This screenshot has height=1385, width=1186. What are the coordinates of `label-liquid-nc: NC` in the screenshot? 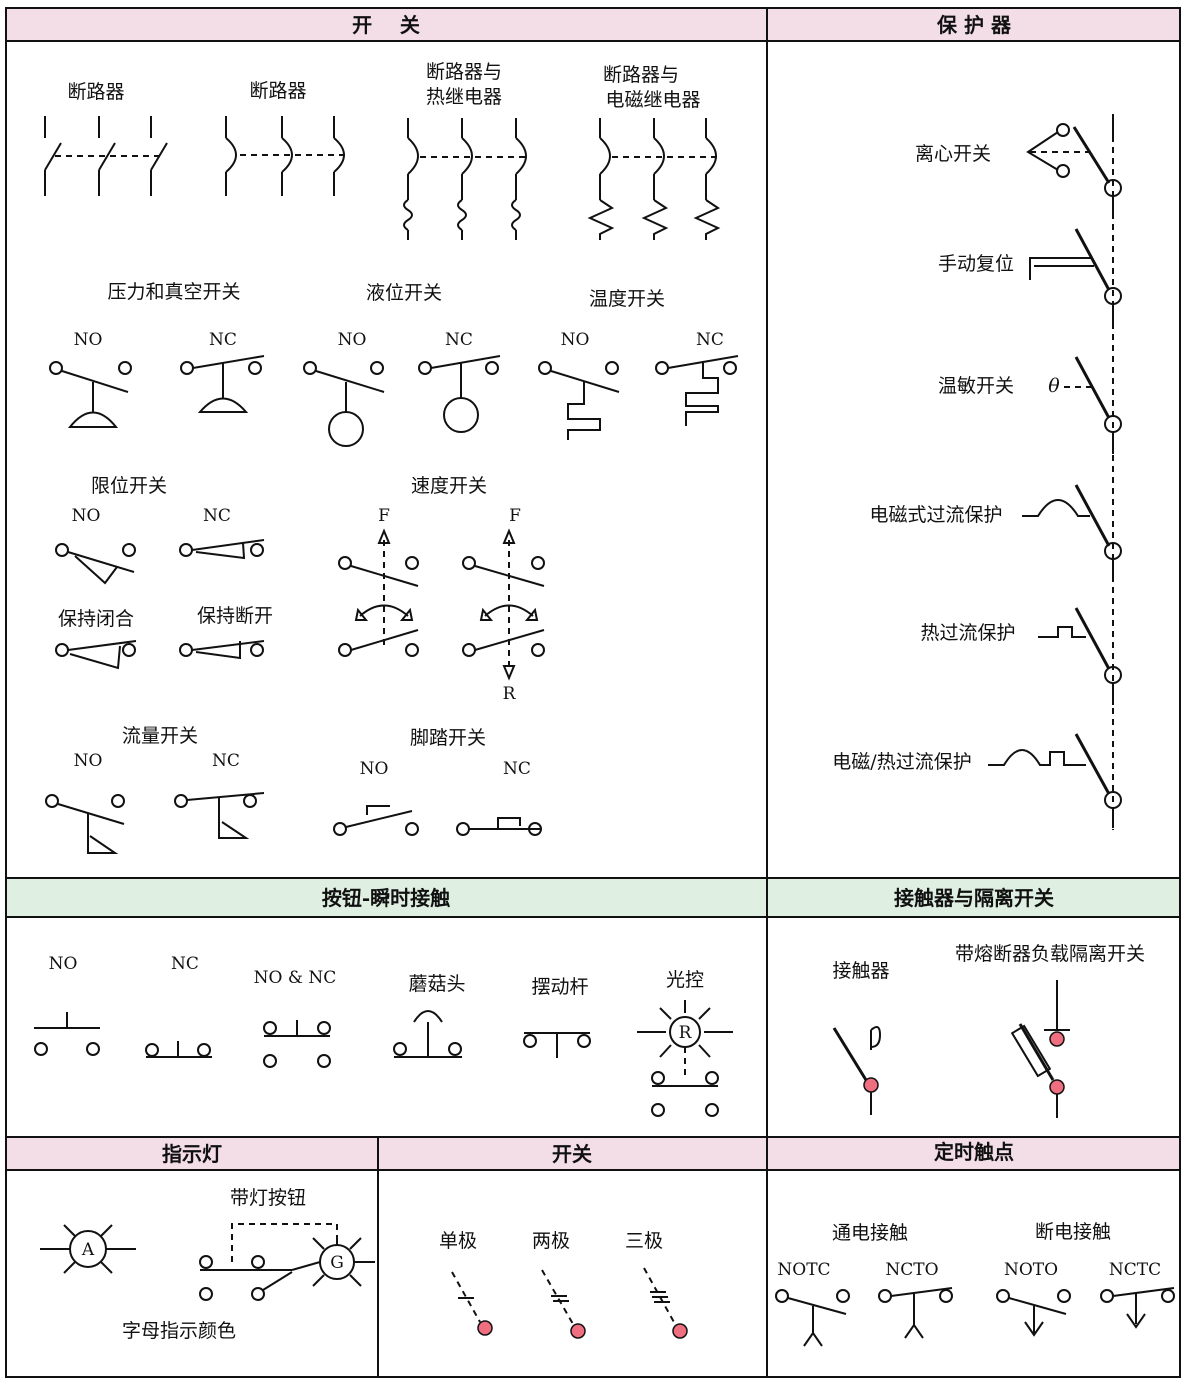 It's located at (459, 340).